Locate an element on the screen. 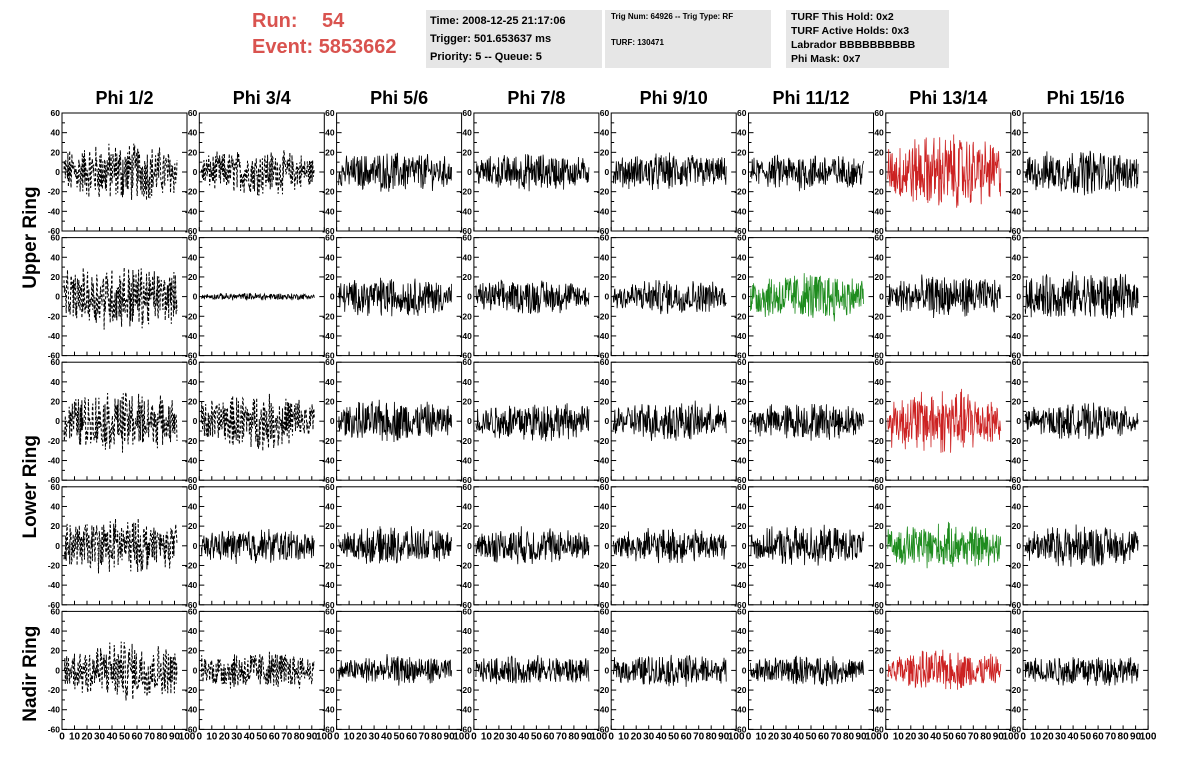 The width and height of the screenshot is (1196, 772). x-tick-label: 60 is located at coordinates (824, 736).